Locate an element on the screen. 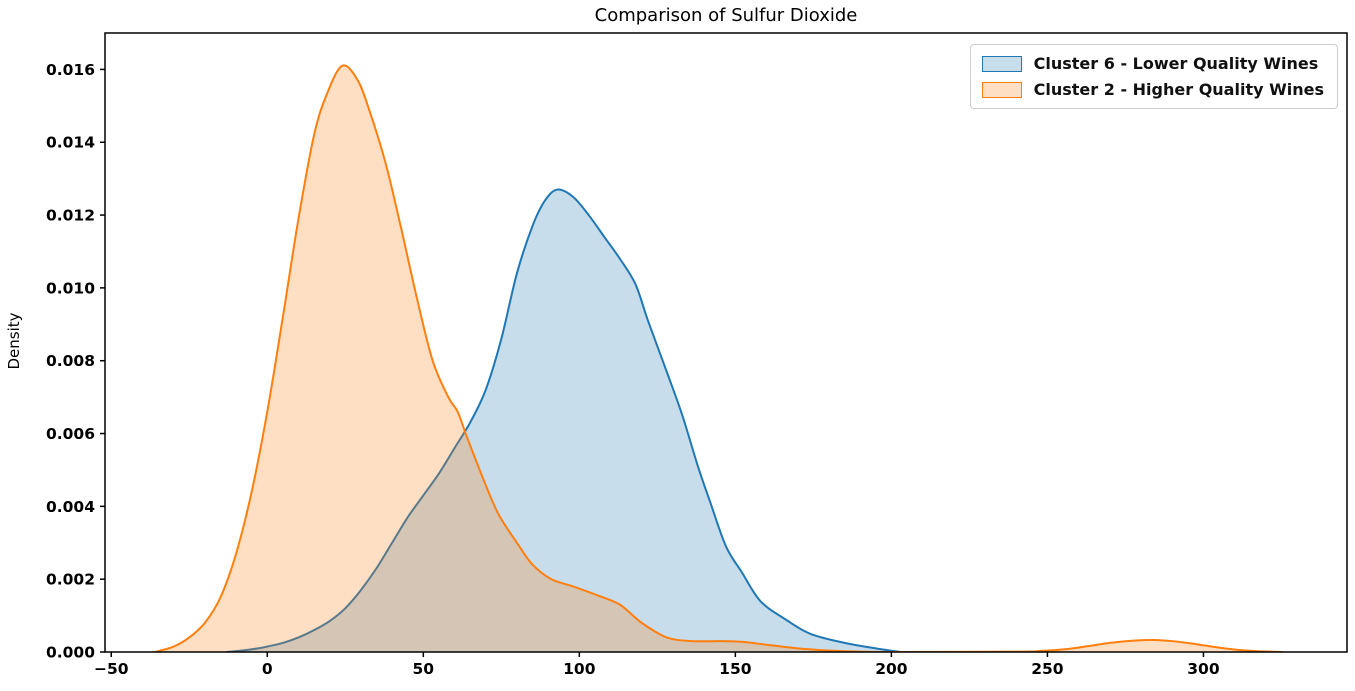 This screenshot has height=691, width=1355. x-tick-label: 100 is located at coordinates (579, 669).